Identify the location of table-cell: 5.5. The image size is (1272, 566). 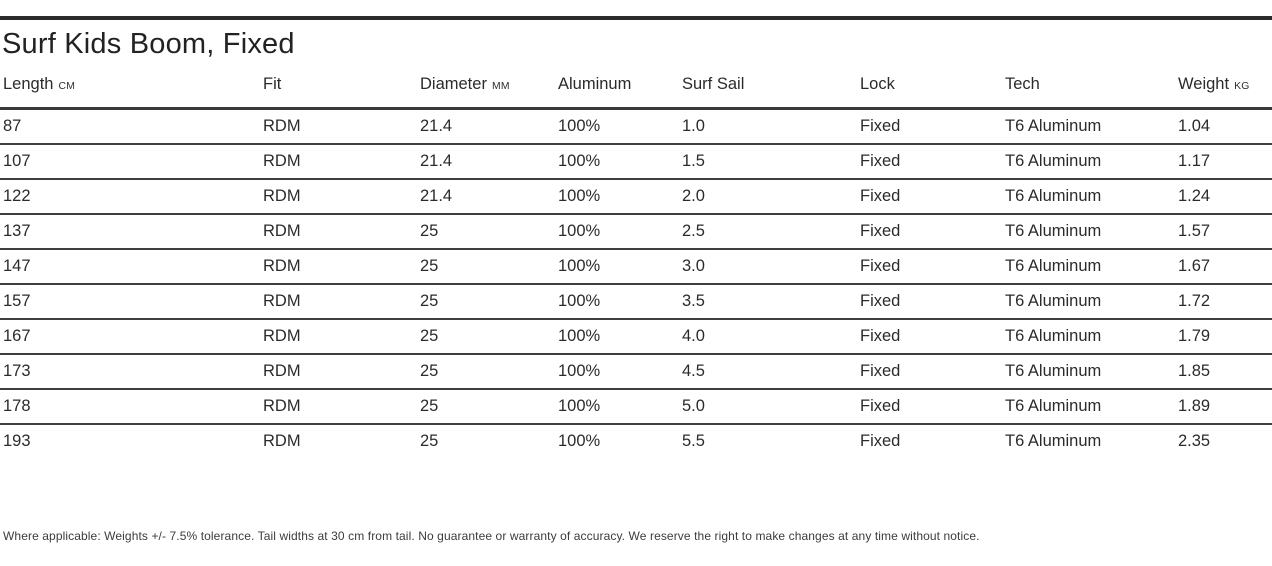
(693, 441).